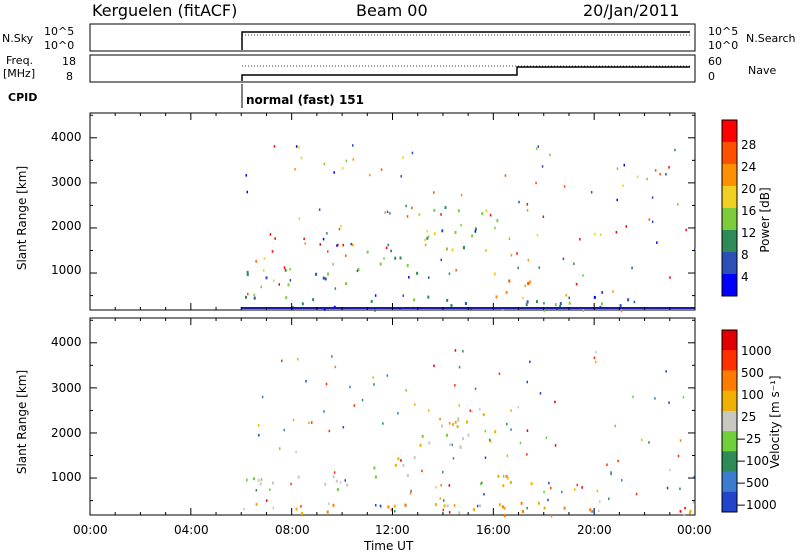  Describe the element at coordinates (749, 233) in the screenshot. I see `power-cb-tick-12: 12` at that location.